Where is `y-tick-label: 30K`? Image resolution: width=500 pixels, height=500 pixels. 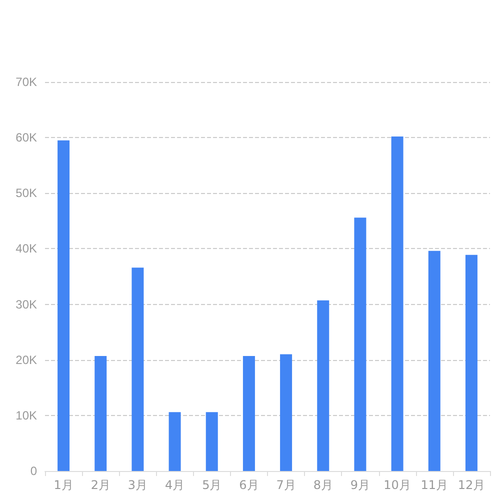 y-tick-label: 30K is located at coordinates (26, 304).